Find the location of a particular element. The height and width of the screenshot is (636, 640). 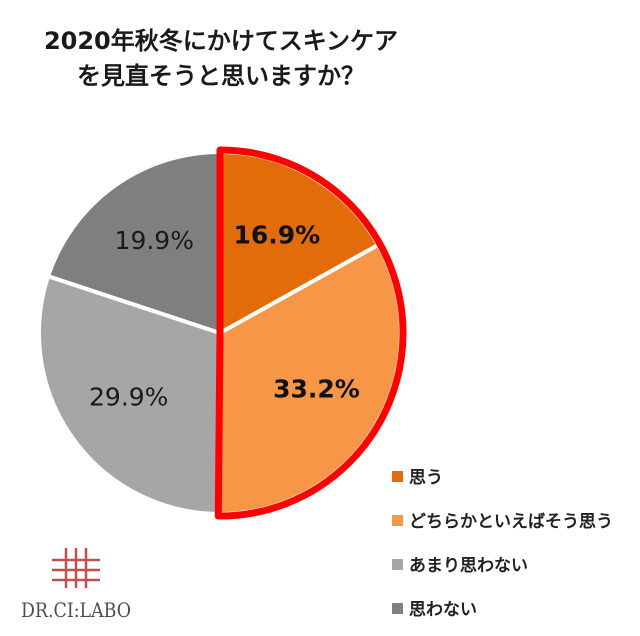

slice-value-label-amari: 29.9% is located at coordinates (128, 396).